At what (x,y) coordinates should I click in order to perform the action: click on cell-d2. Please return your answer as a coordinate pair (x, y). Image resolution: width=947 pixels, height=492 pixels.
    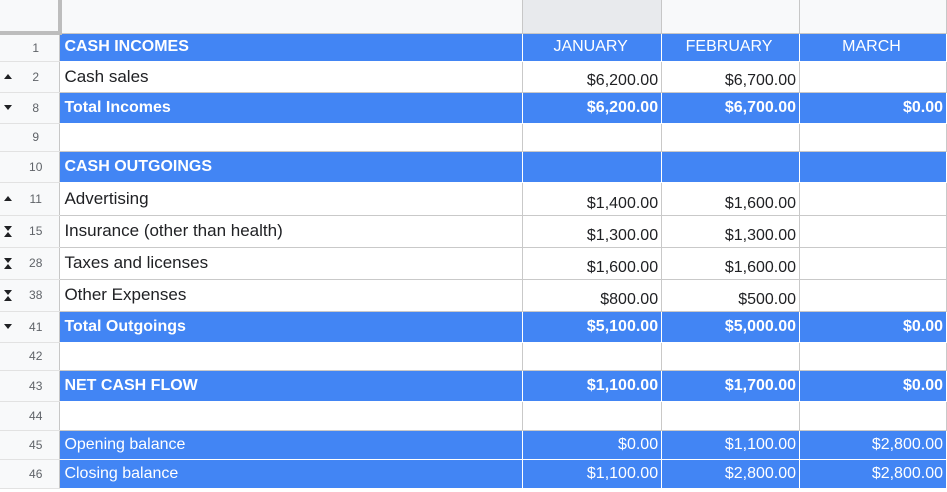
    Looking at the image, I should click on (873, 77).